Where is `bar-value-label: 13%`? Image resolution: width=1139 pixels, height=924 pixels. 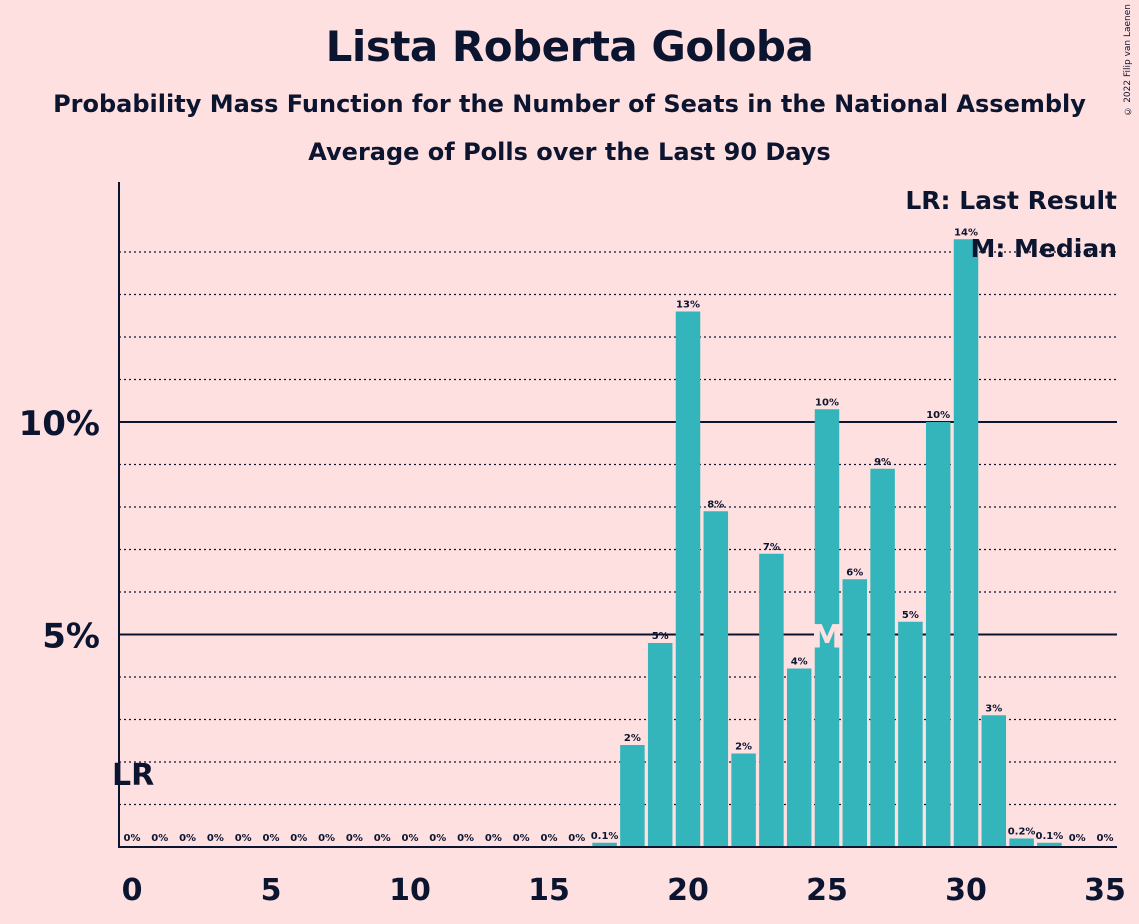 bar-value-label: 13% is located at coordinates (688, 305).